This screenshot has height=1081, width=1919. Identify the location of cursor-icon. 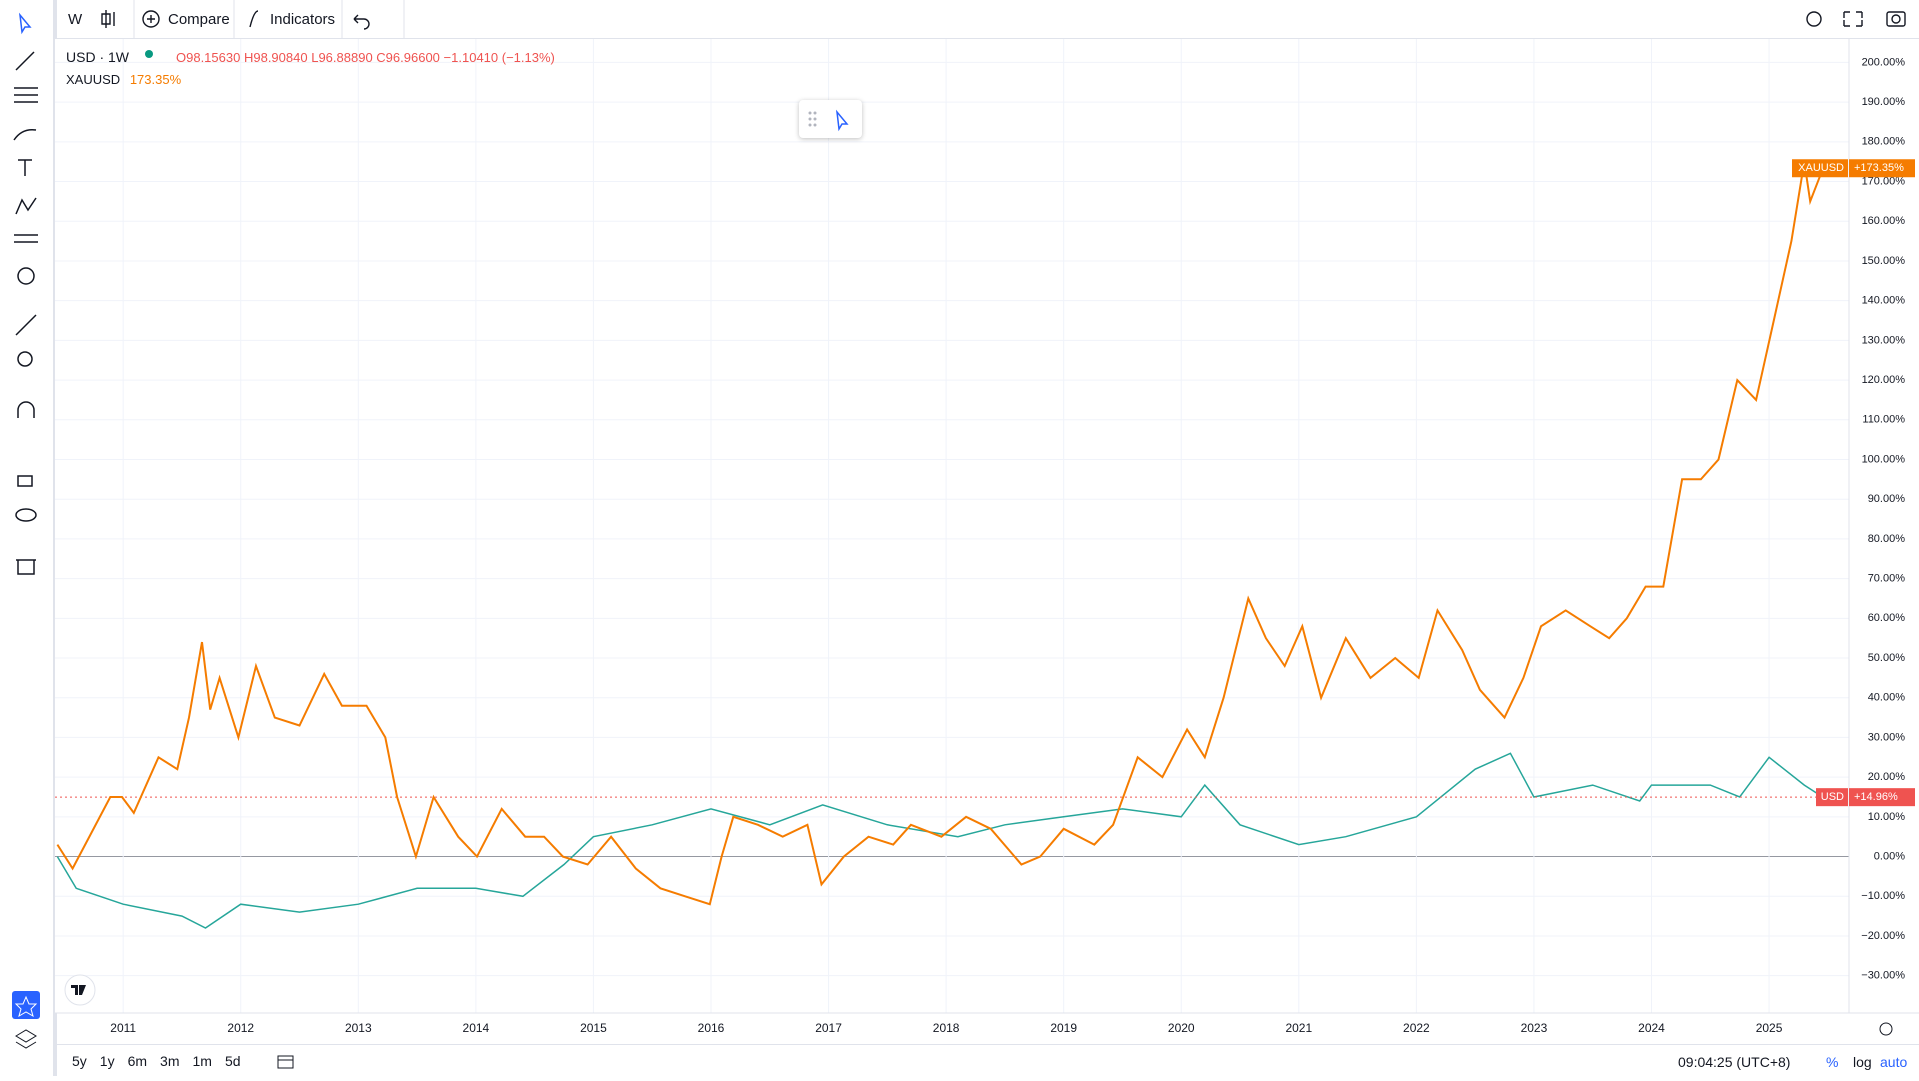
(25, 23).